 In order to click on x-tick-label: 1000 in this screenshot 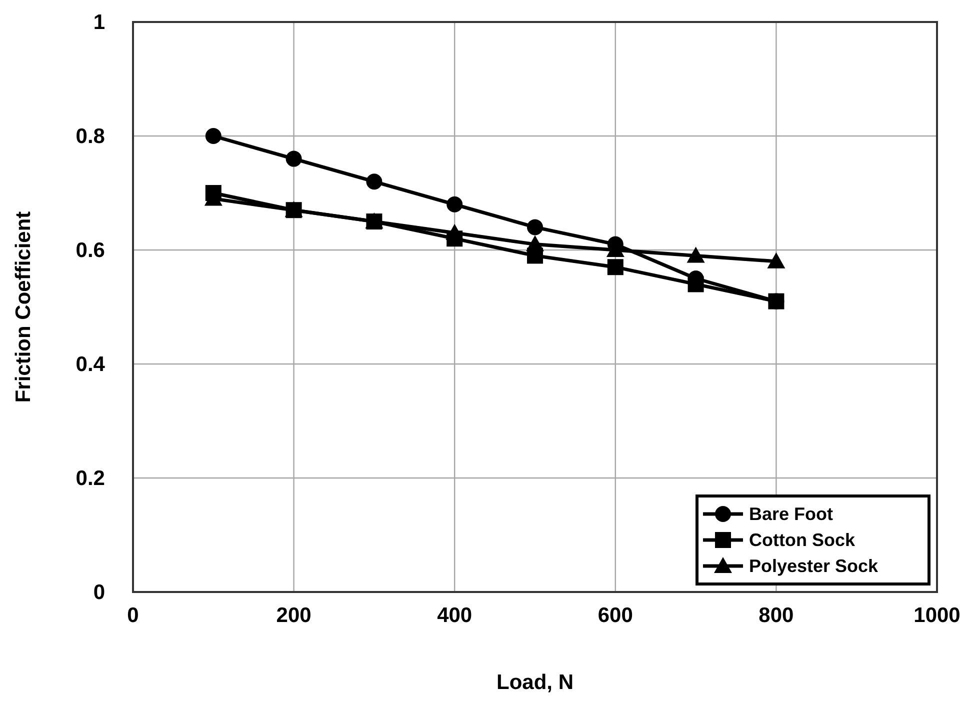, I will do `click(937, 615)`.